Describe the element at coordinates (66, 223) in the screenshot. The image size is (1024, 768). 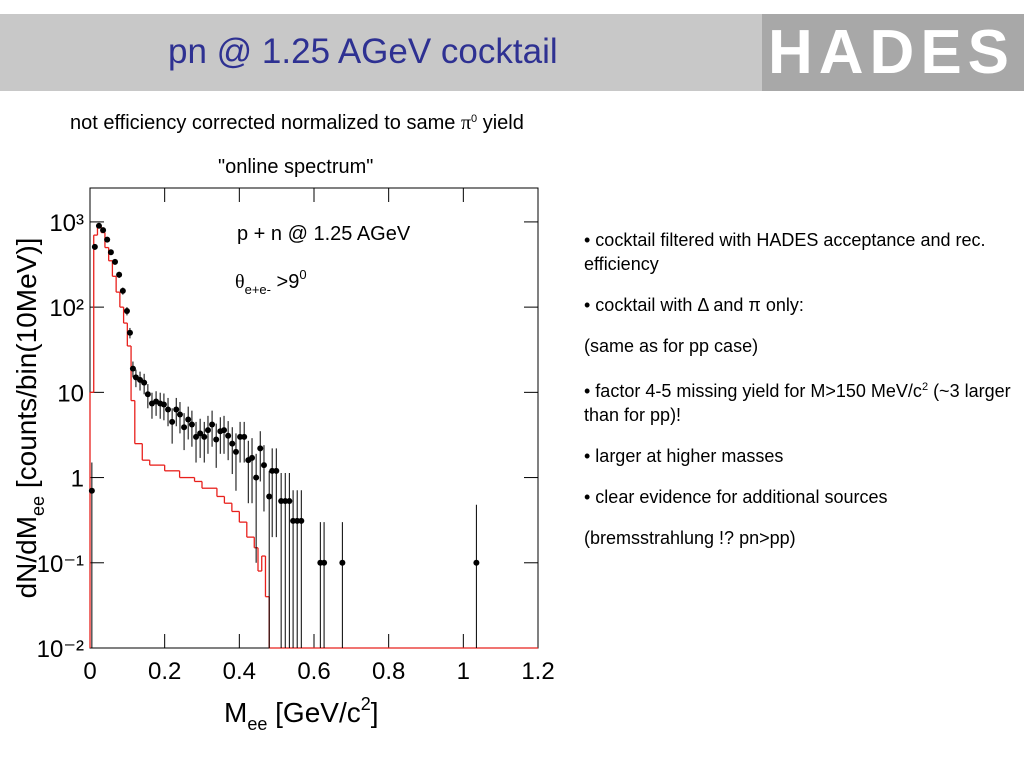
I see `y-tick-label: 10³` at that location.